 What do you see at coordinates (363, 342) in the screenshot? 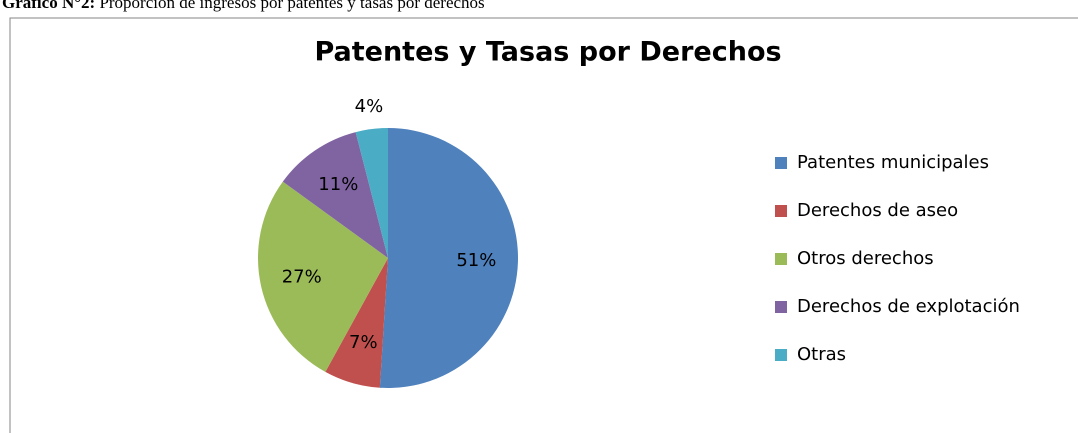
I see `data-label: 7%` at bounding box center [363, 342].